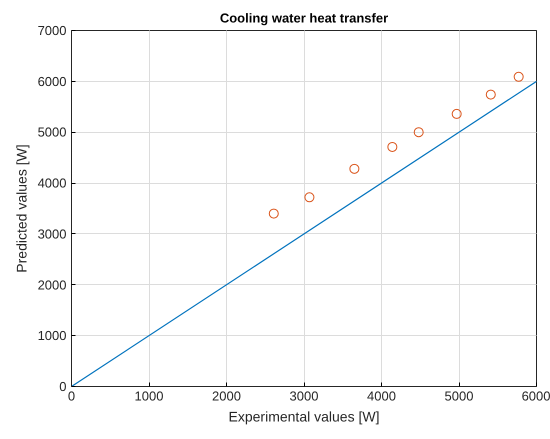 The image size is (550, 439). Describe the element at coordinates (52, 183) in the screenshot. I see `y-tick-label: 4000` at that location.